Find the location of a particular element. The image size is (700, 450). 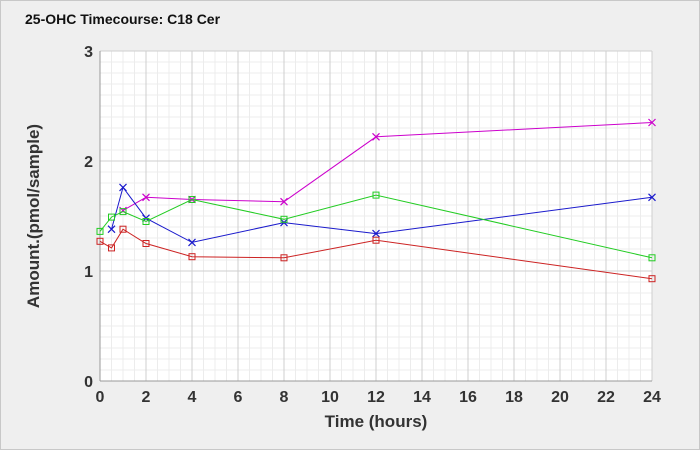

x-tick-label: 18 is located at coordinates (514, 397).